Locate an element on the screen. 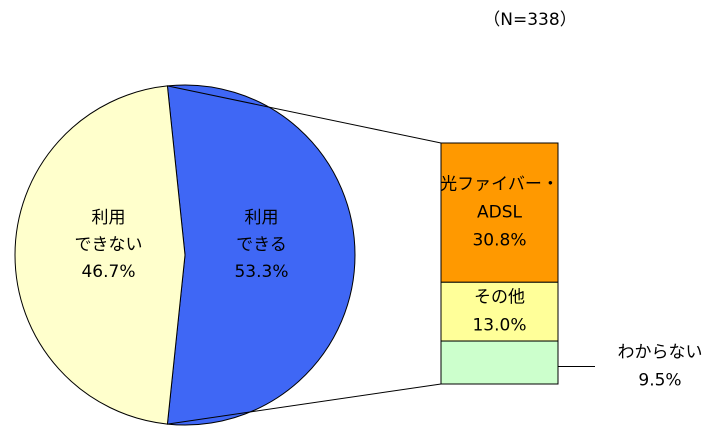 This screenshot has width=722, height=431. bar-value-label: 13.0% is located at coordinates (499, 326).